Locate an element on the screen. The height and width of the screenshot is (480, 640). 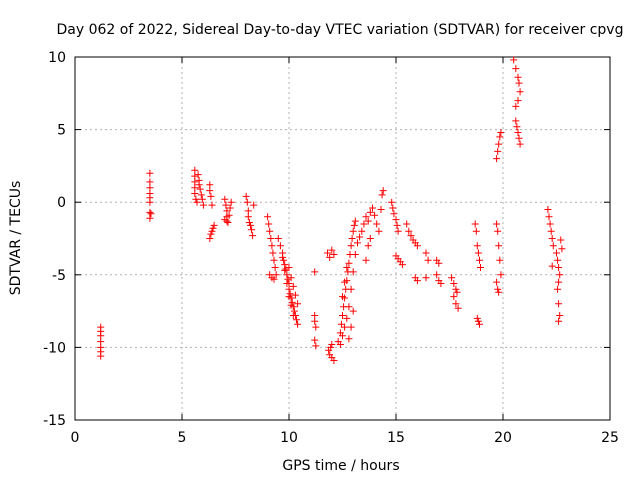
y-tick-labels: -15 -10 -5 0 5 10 is located at coordinates (54, 239).